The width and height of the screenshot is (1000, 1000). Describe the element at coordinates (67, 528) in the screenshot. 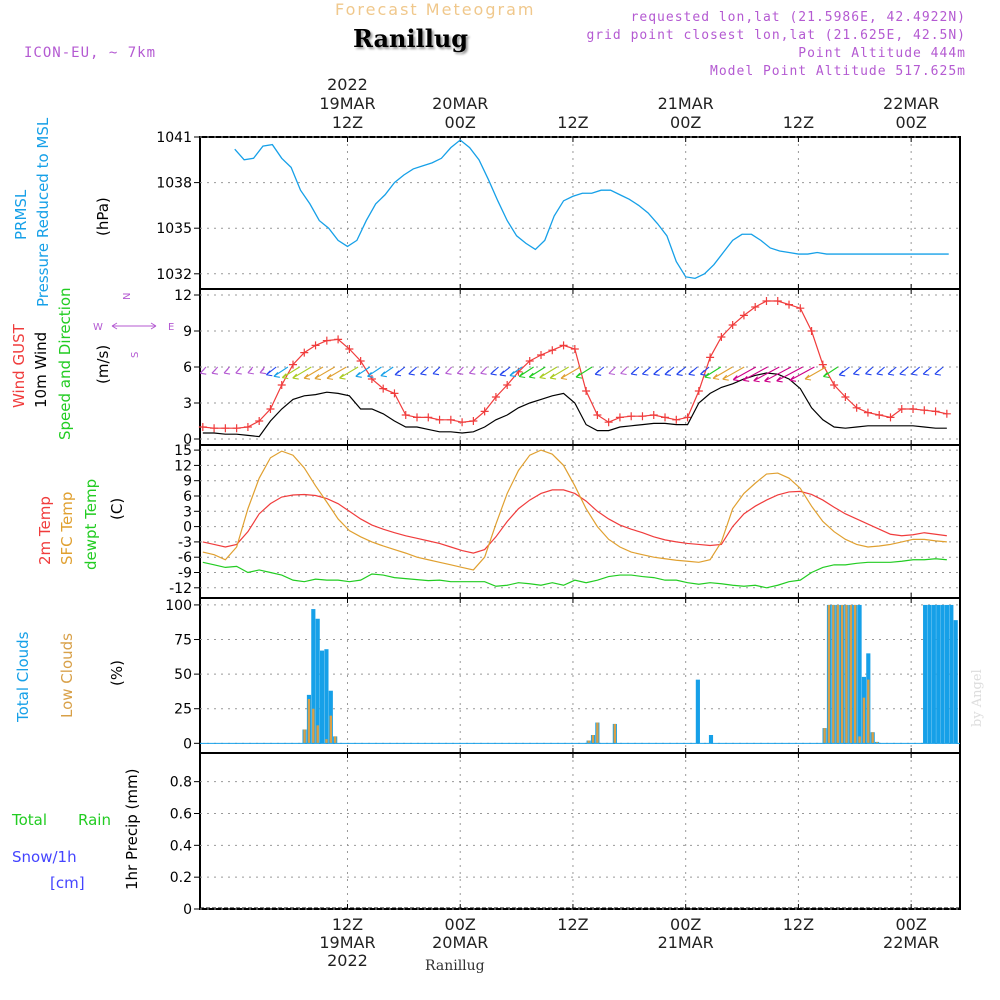

I see `panel-axis-label: SFC Temp` at that location.